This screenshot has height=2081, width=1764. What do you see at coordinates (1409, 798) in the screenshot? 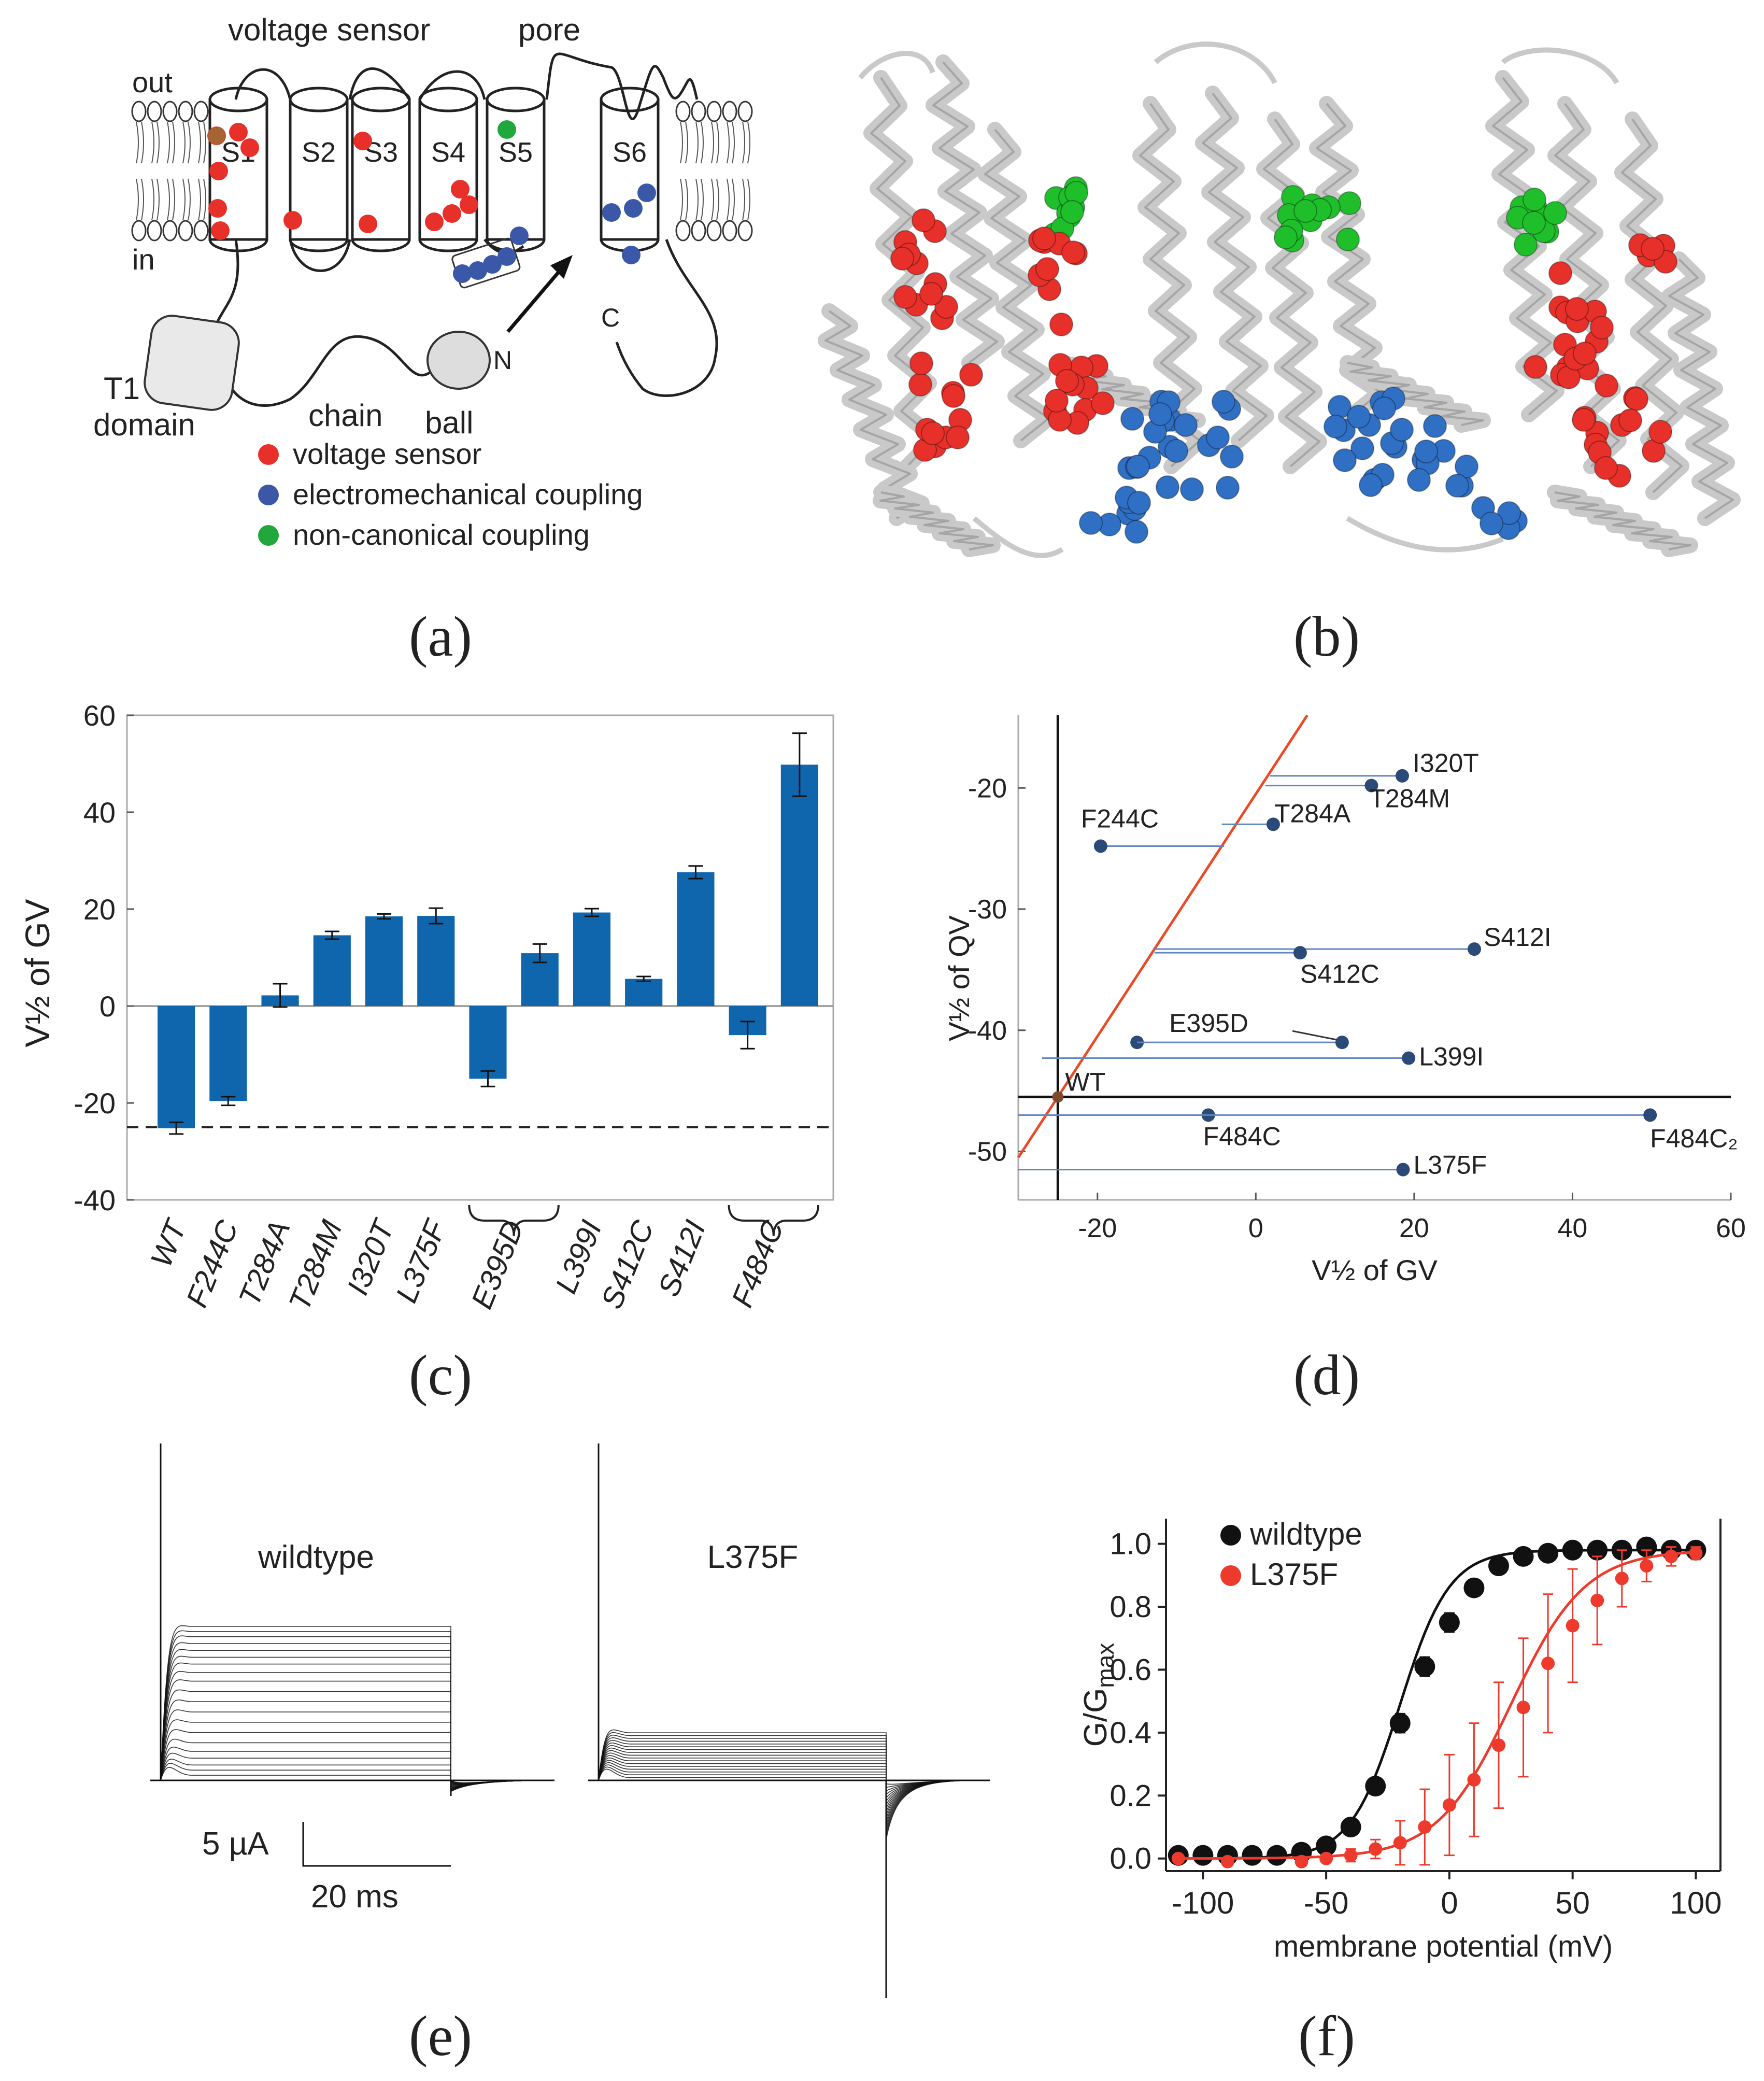
I see `point-label-t284m: T284M` at bounding box center [1409, 798].